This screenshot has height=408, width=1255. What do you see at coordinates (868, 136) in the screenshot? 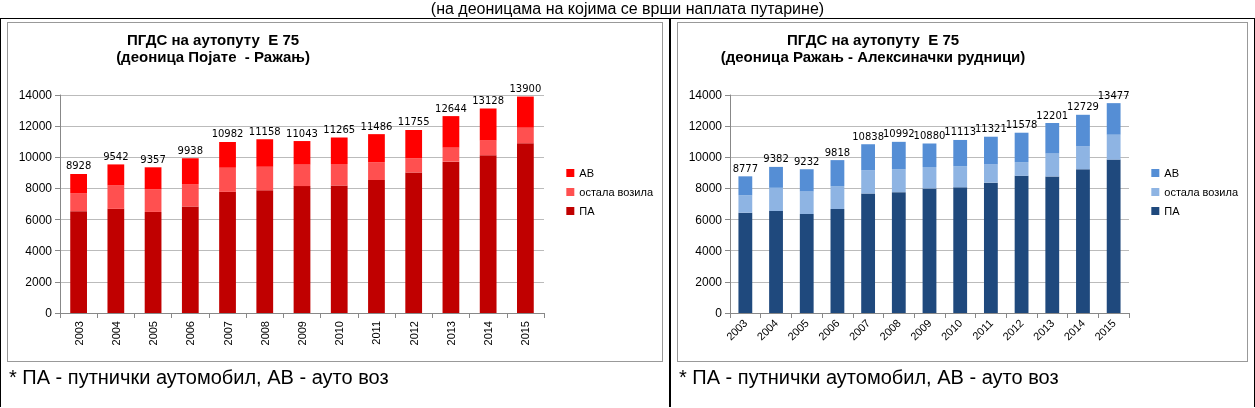
I see `total-label: 10838` at bounding box center [868, 136].